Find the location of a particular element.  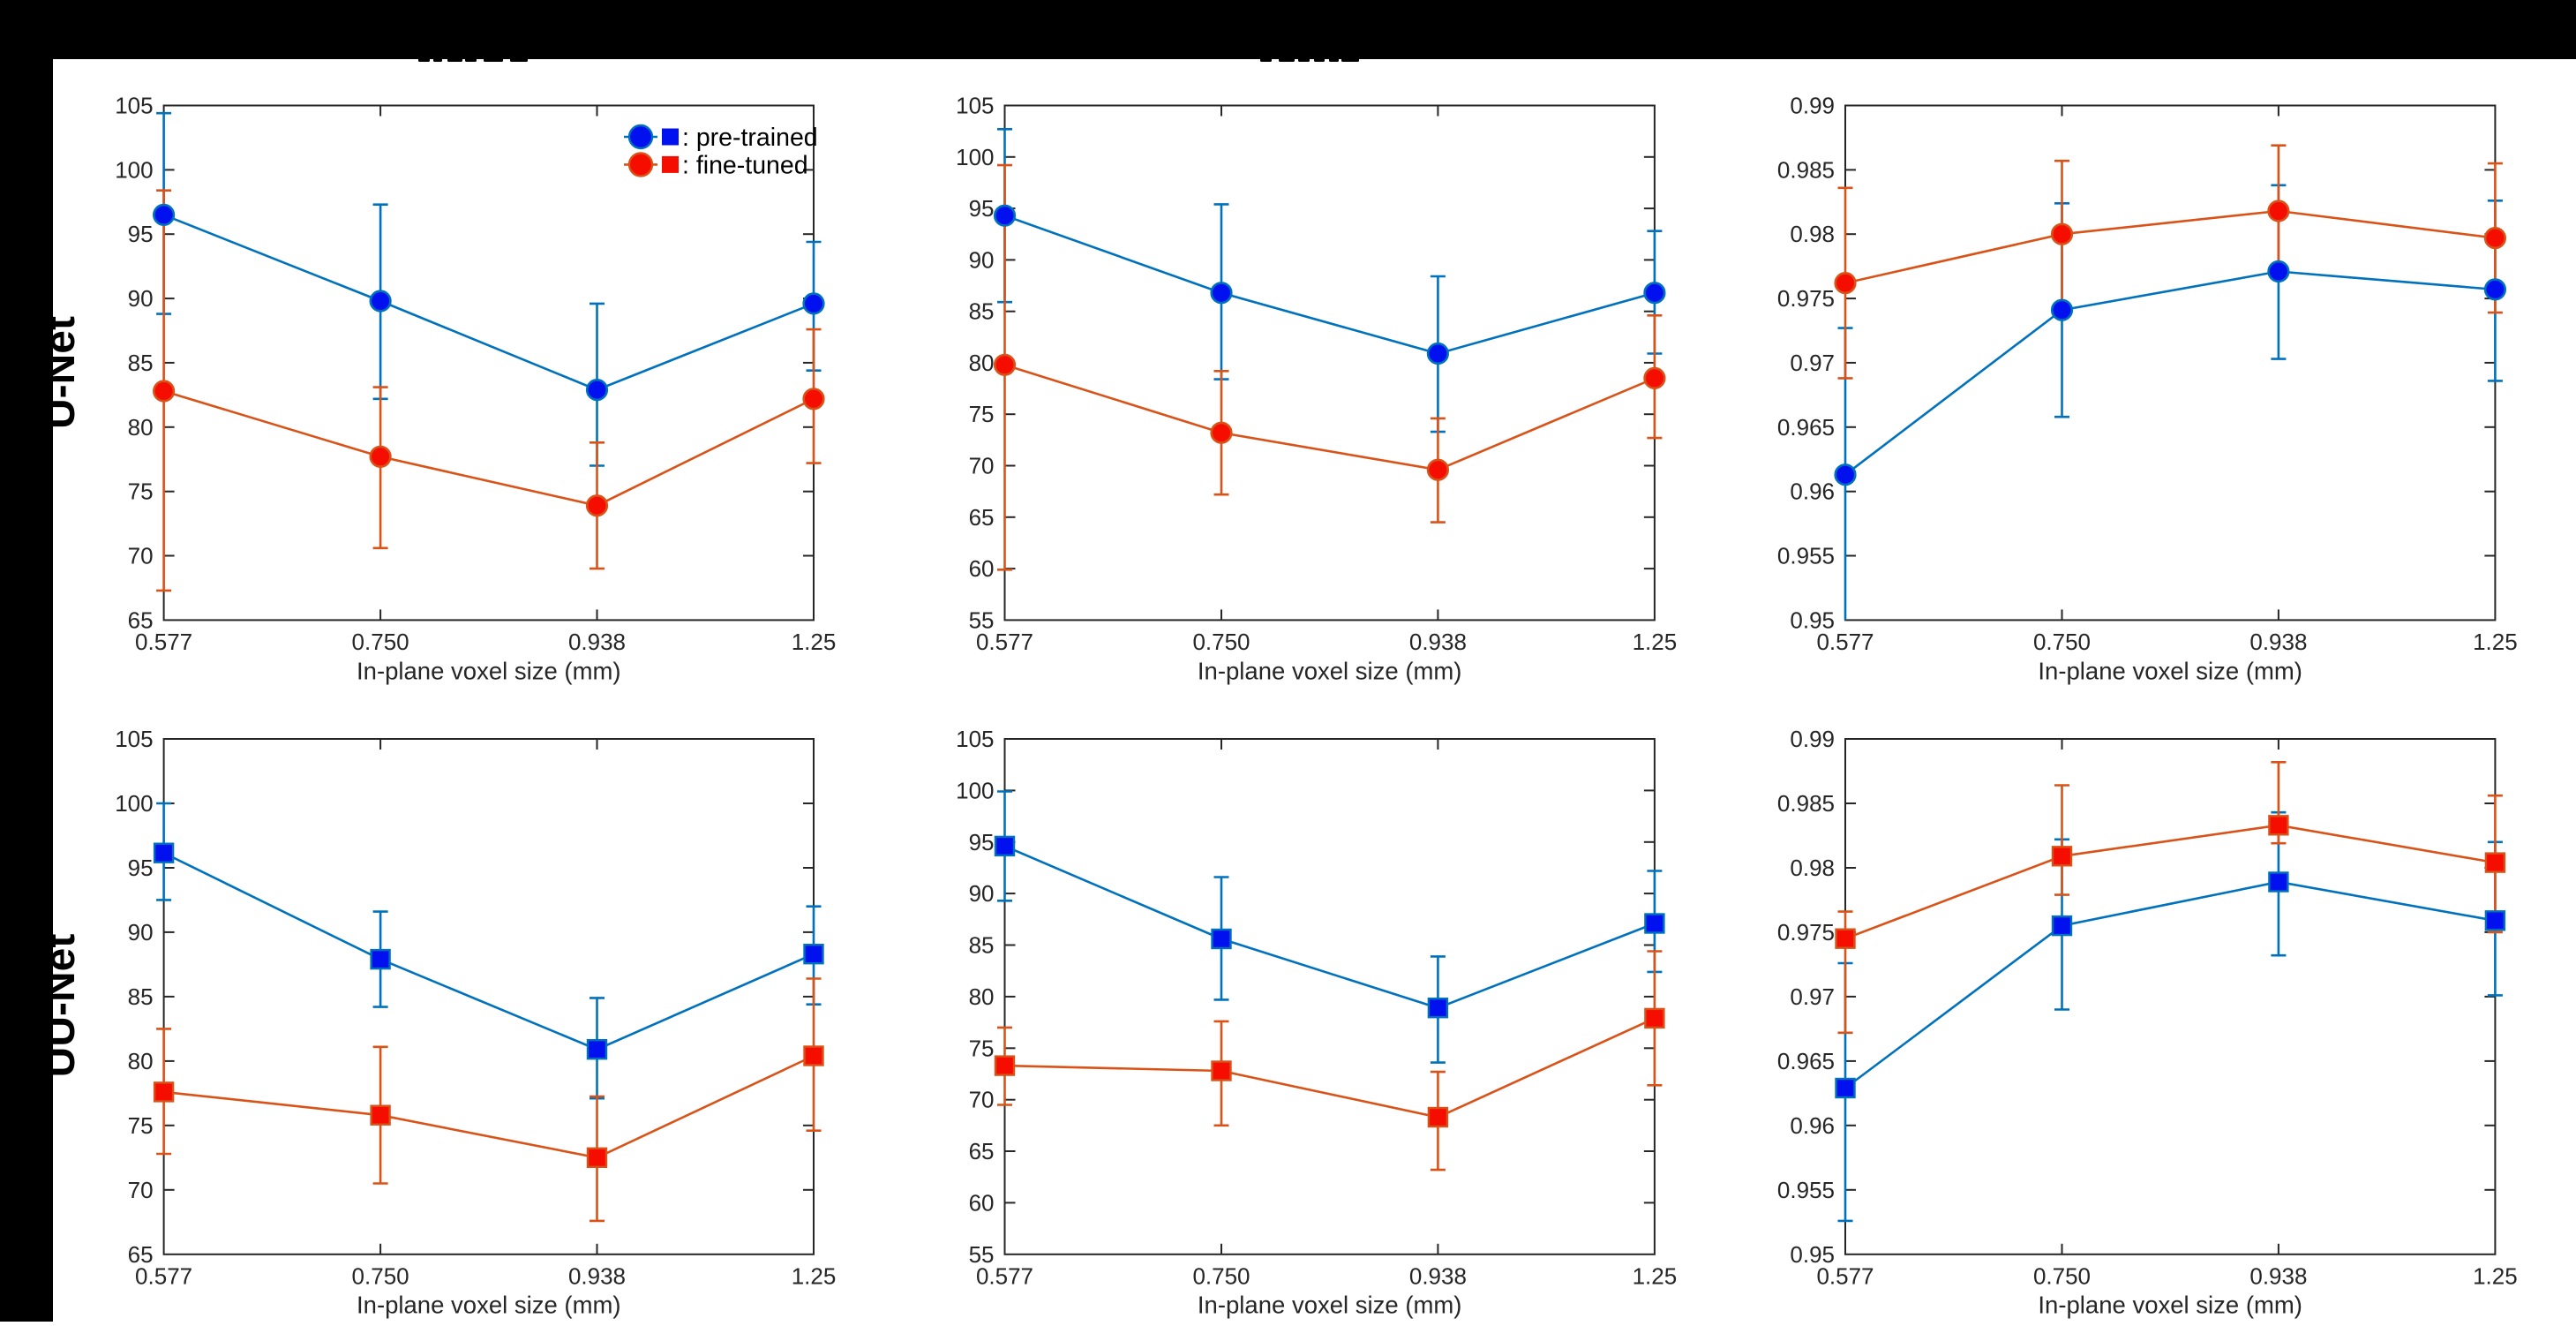

svg-text:: fine-tuned: : fine-tuned is located at coordinates (745, 165).